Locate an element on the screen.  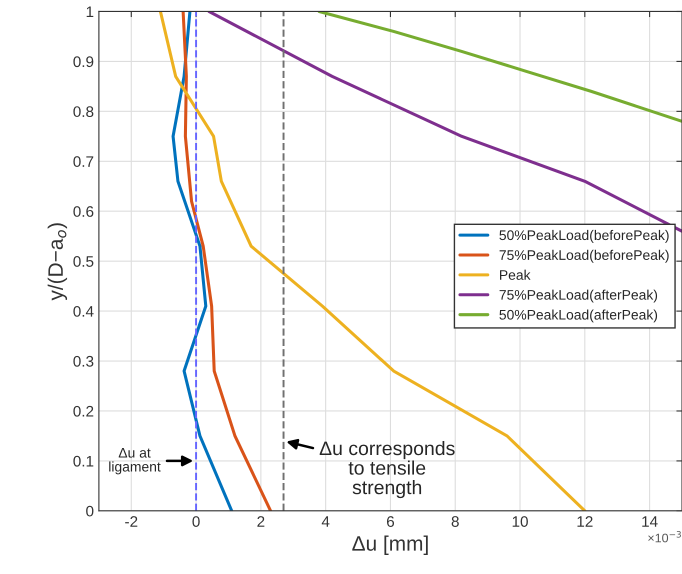
y-tick-label: 0.1 is located at coordinates (83, 461).